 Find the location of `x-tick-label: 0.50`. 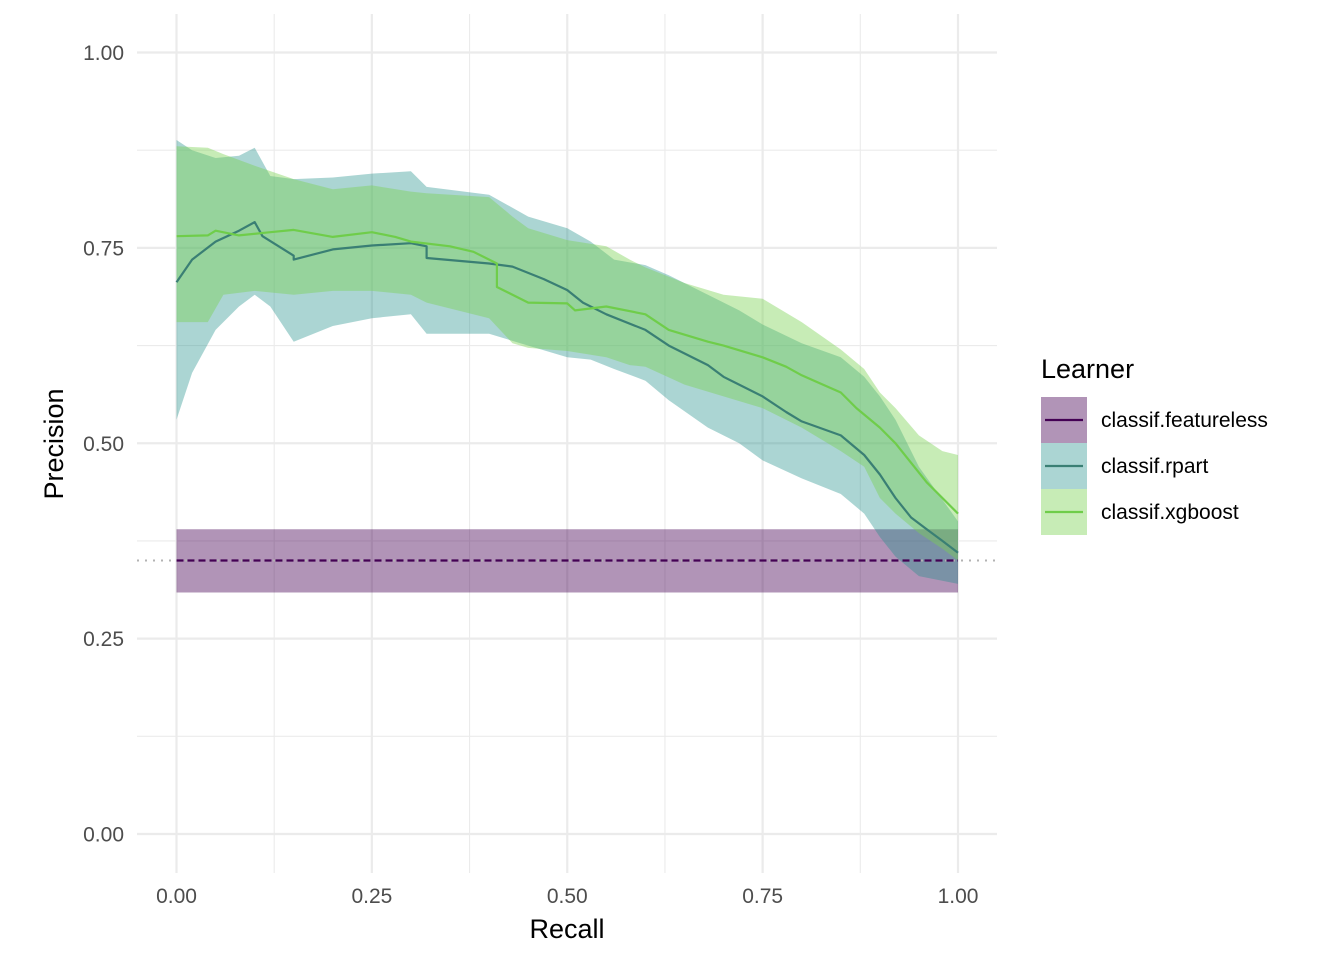

x-tick-label: 0.50 is located at coordinates (567, 896).